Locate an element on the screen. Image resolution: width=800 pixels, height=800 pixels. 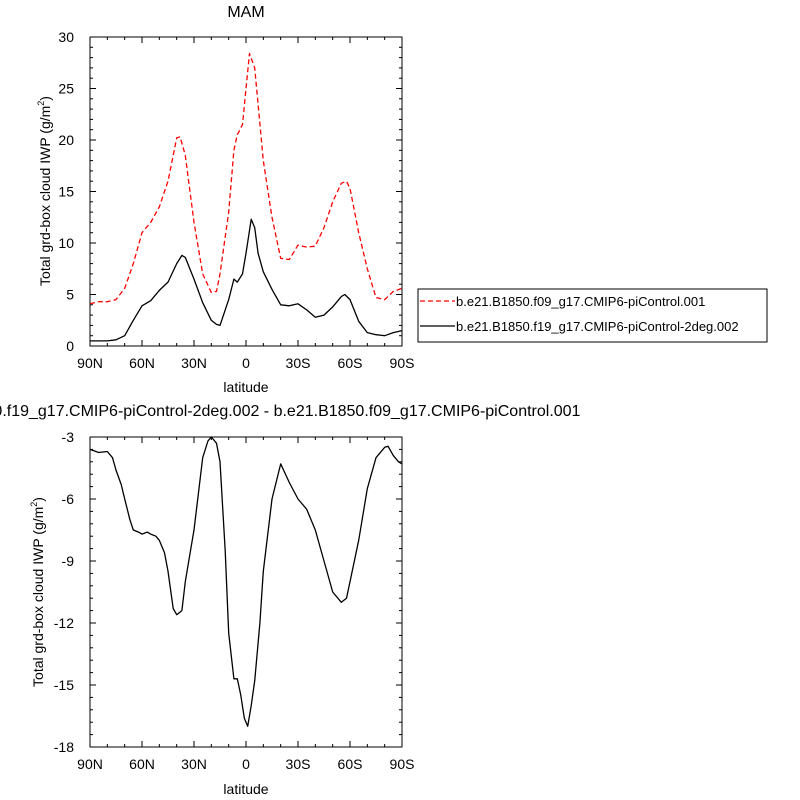
chart-top-x-axis-label: latitude is located at coordinates (245, 387).